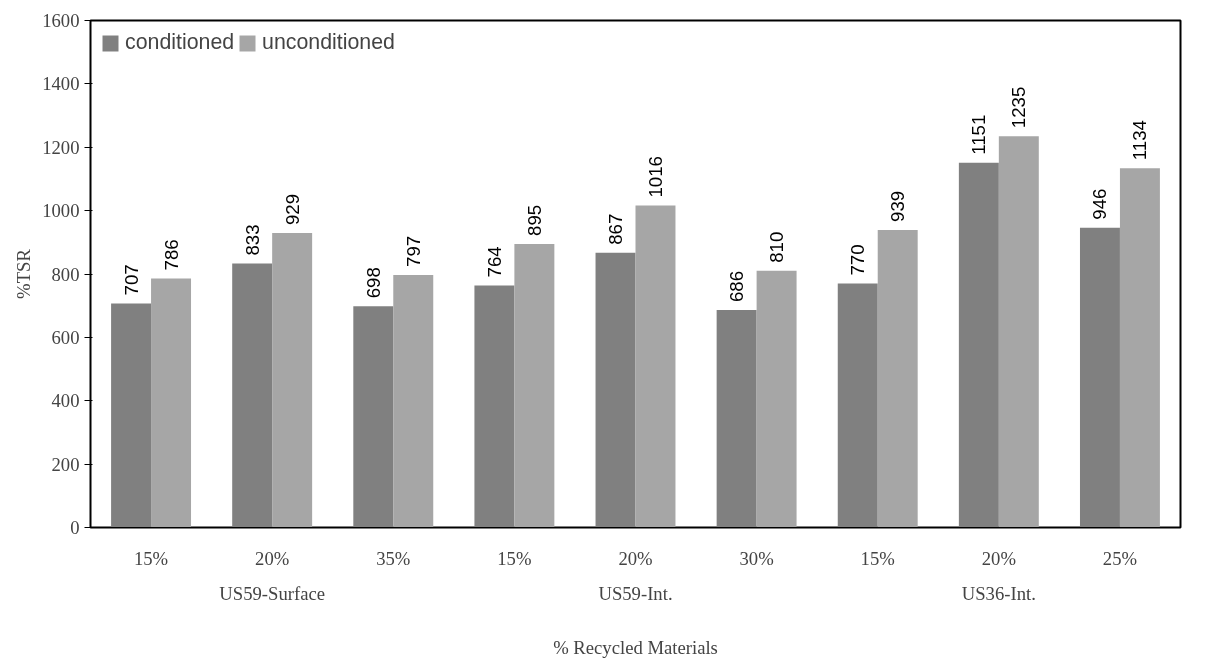 The width and height of the screenshot is (1213, 667). What do you see at coordinates (180, 42) in the screenshot?
I see `legend-label: conditioned` at bounding box center [180, 42].